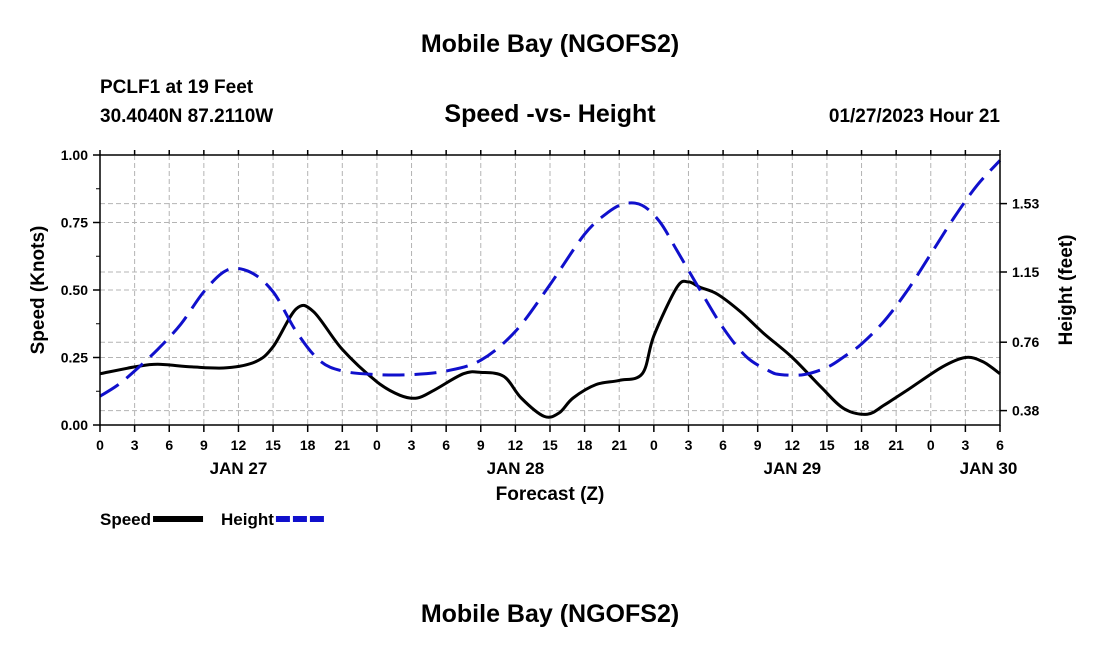 This screenshot has width=1100, height=650. Describe the element at coordinates (177, 87) in the screenshot. I see `station-label: PCLF1 at 19 Feet` at that location.